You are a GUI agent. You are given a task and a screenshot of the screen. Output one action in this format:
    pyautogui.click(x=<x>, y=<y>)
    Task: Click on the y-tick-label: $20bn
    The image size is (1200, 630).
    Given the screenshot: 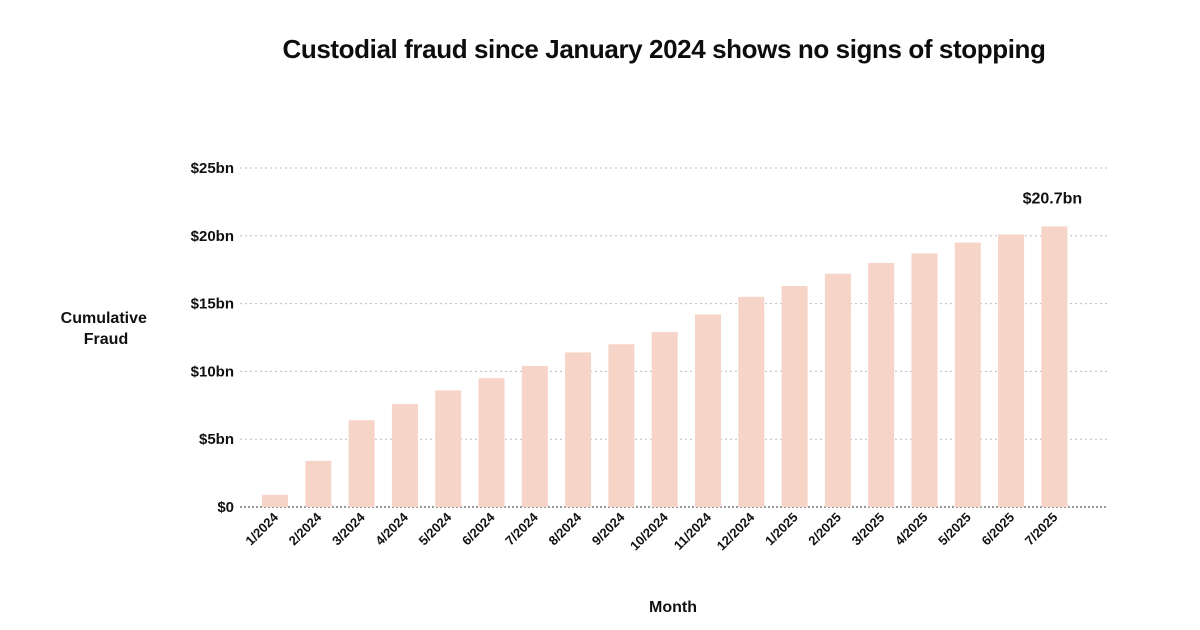 What is the action you would take?
    pyautogui.click(x=212, y=236)
    